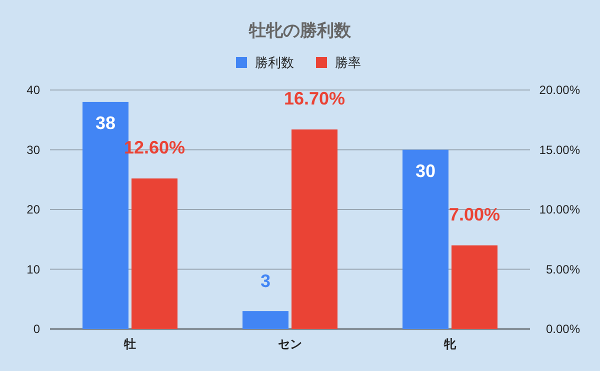 This screenshot has height=371, width=600. Describe the element at coordinates (33, 269) in the screenshot. I see `y-tick-label: 10` at that location.